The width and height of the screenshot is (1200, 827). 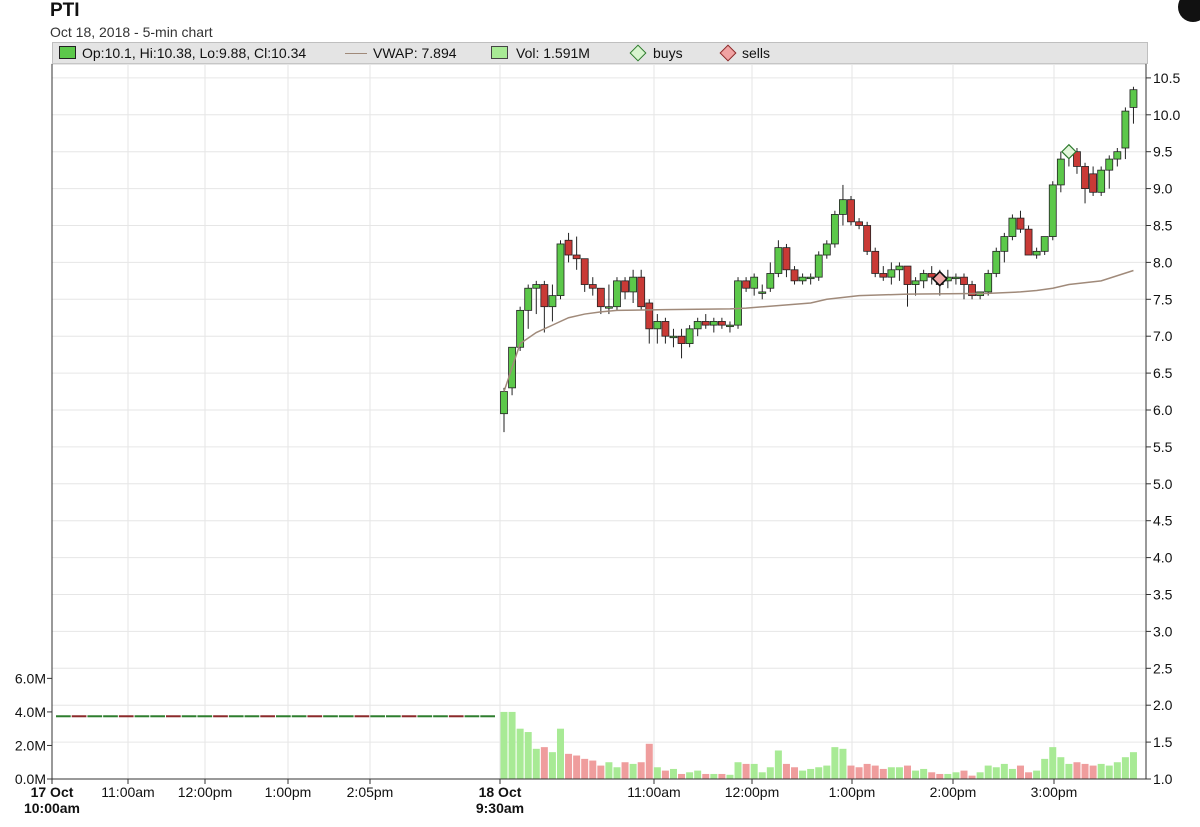 What do you see at coordinates (1189, 11) in the screenshot?
I see `corner-badge` at bounding box center [1189, 11].